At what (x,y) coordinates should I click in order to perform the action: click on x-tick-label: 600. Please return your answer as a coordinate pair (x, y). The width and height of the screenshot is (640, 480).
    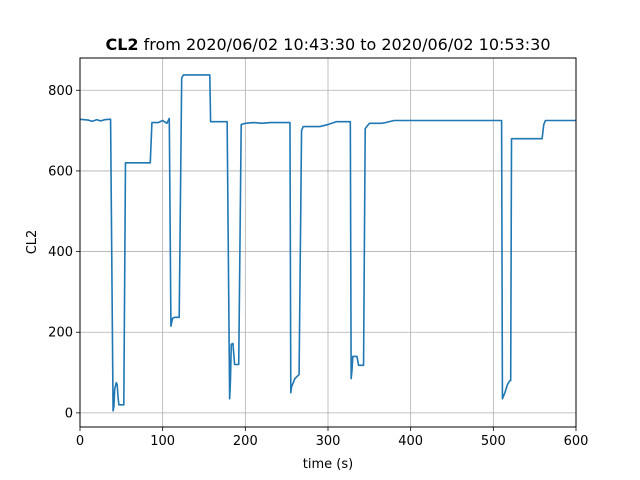
    Looking at the image, I should click on (576, 441).